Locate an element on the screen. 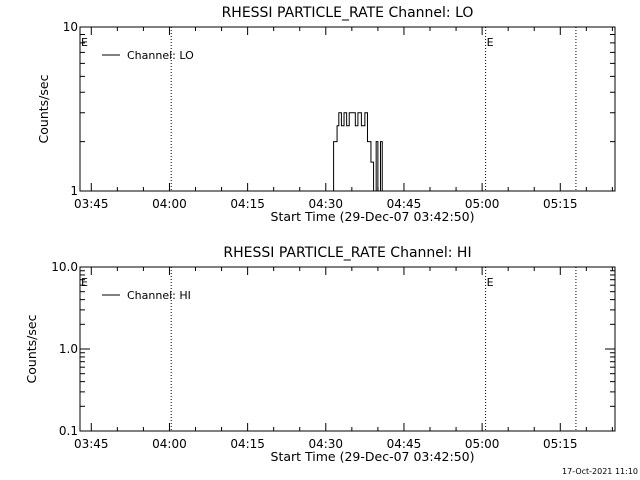 This screenshot has height=480, width=640. y-tick-label: 10.0 is located at coordinates (64, 267).